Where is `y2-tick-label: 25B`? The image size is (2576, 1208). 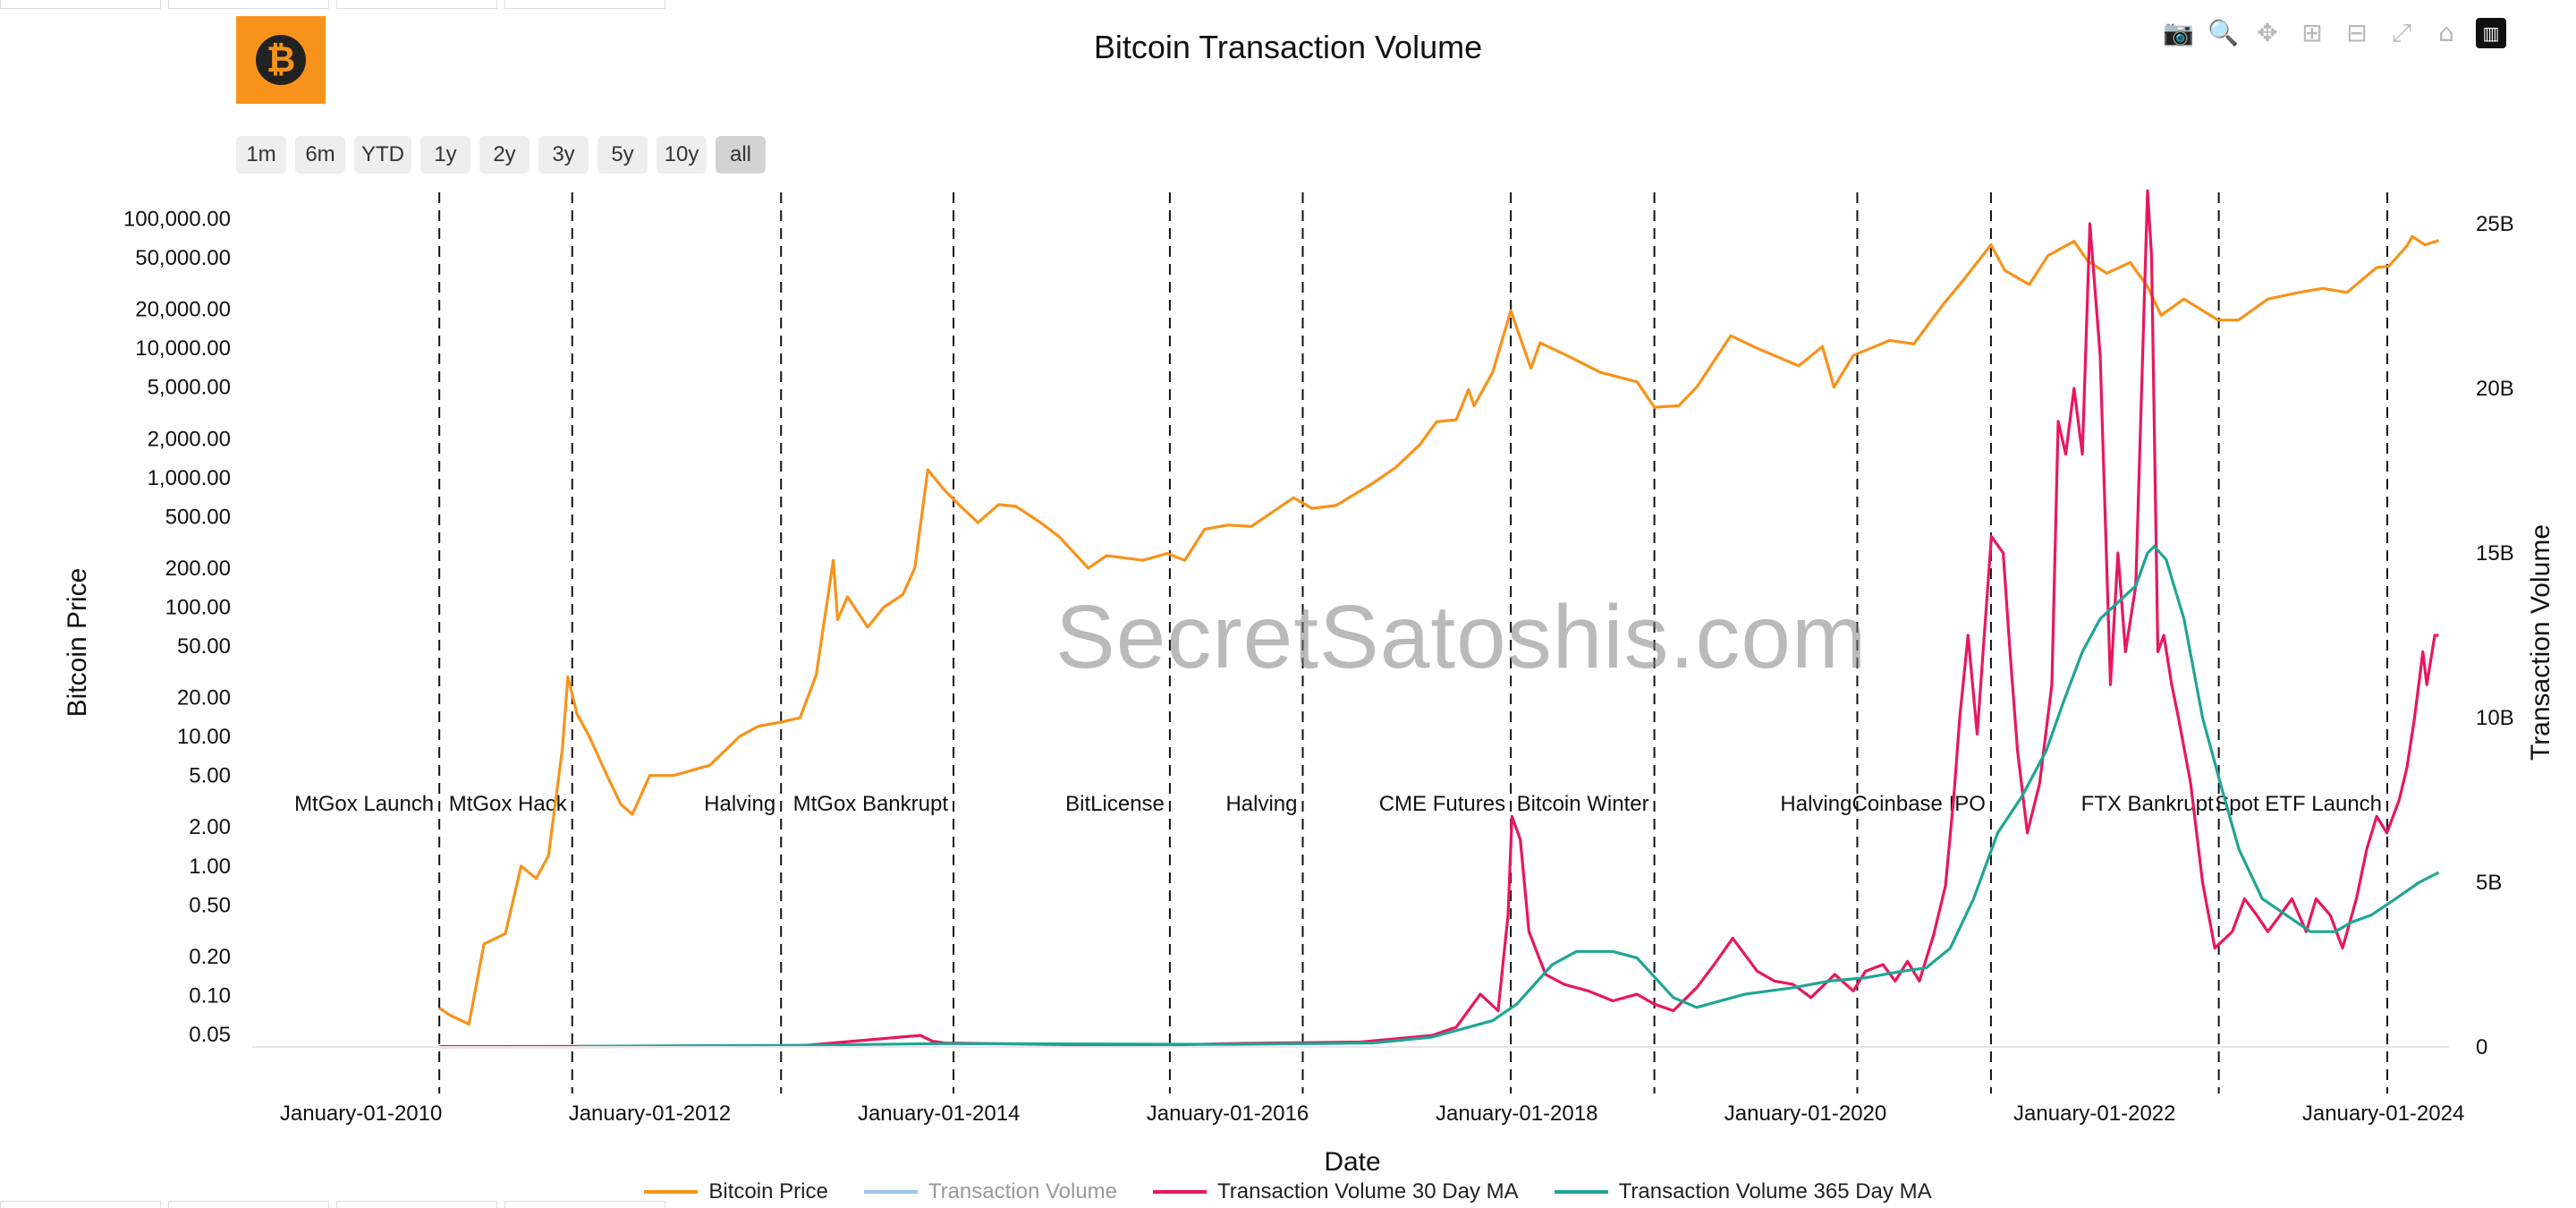 y2-tick-label: 25B is located at coordinates (2495, 224).